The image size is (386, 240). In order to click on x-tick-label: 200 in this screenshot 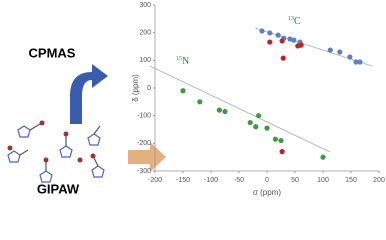, I will do `click(379, 180)`.